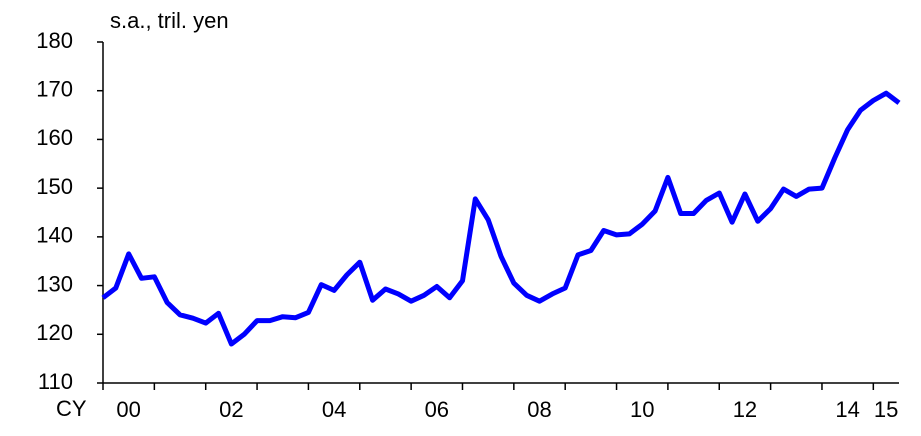 This screenshot has width=921, height=436. What do you see at coordinates (642, 409) in the screenshot?
I see `x-tick-label: 10` at bounding box center [642, 409].